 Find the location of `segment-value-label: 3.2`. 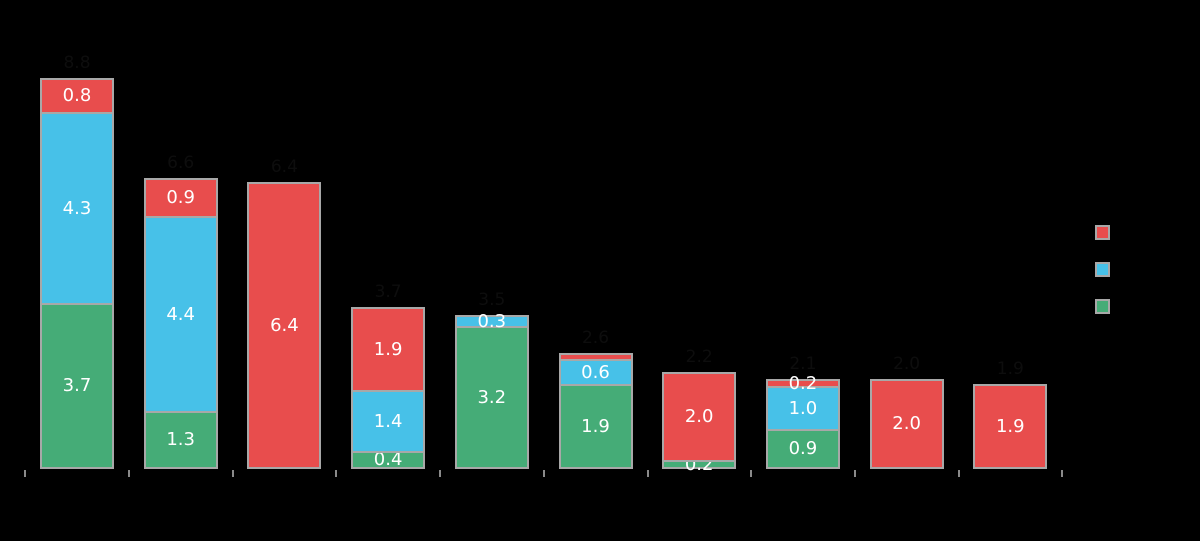

segment-value-label: 3.2 is located at coordinates (492, 397).